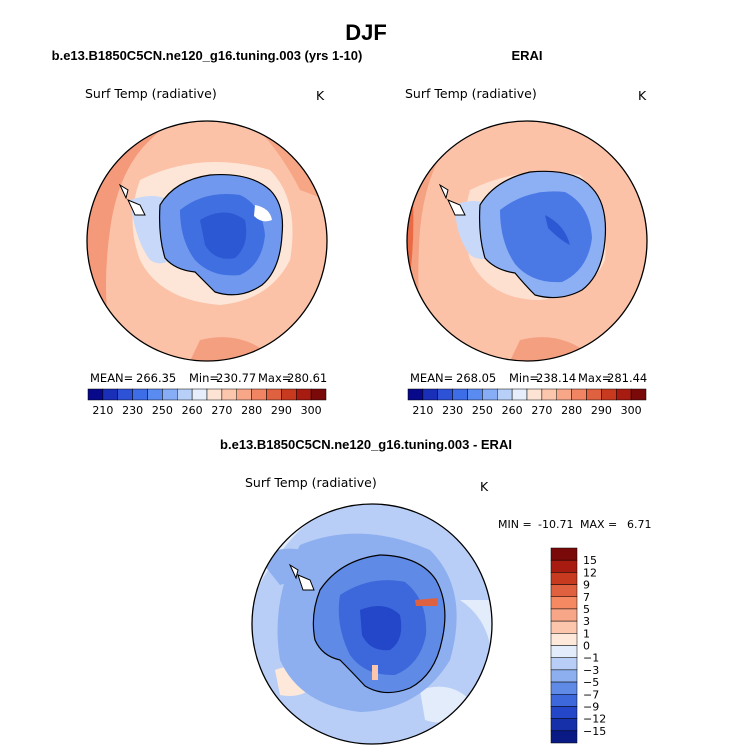 Image resolution: width=733 pixels, height=750 pixels. What do you see at coordinates (156, 378) in the screenshot?
I see `panel-model-mean-value: 266.35` at bounding box center [156, 378].